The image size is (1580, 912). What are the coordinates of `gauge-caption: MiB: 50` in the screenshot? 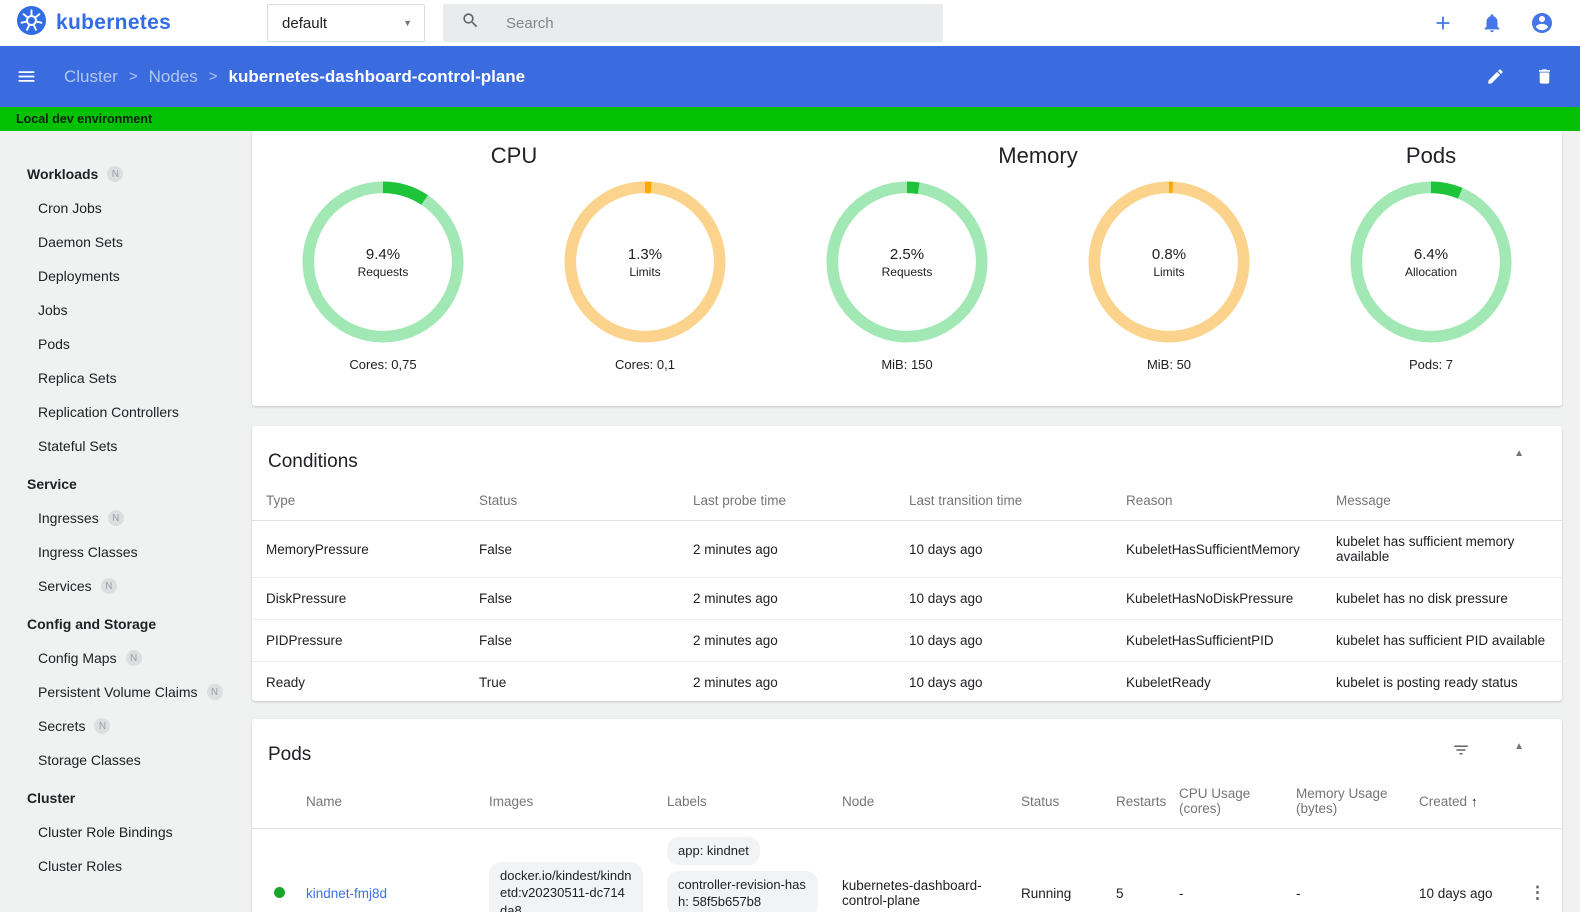 It's located at (1169, 364).